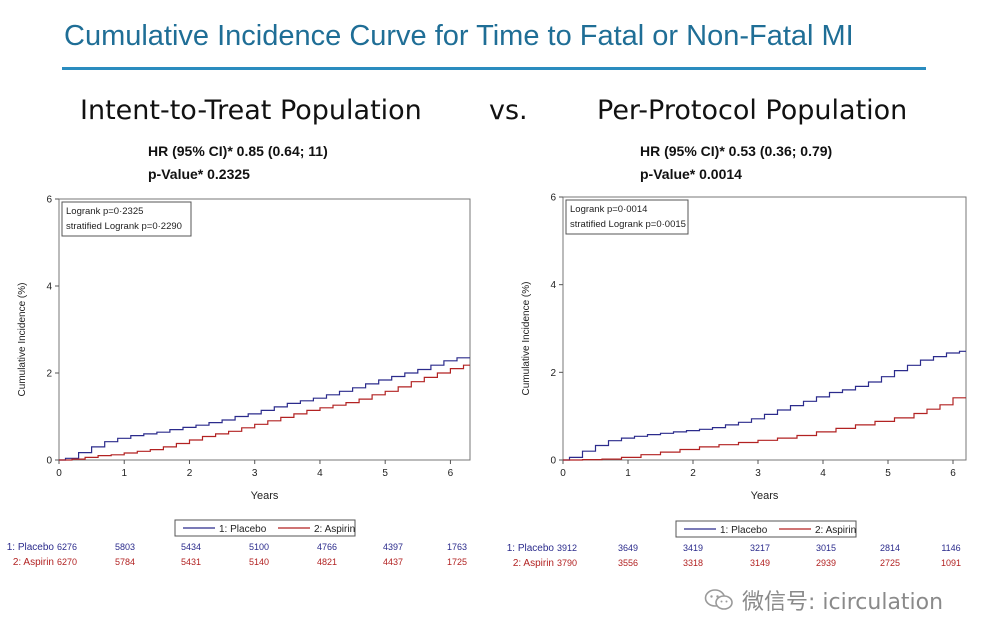  What do you see at coordinates (327, 562) in the screenshot?
I see `risk-cell: 4821` at bounding box center [327, 562].